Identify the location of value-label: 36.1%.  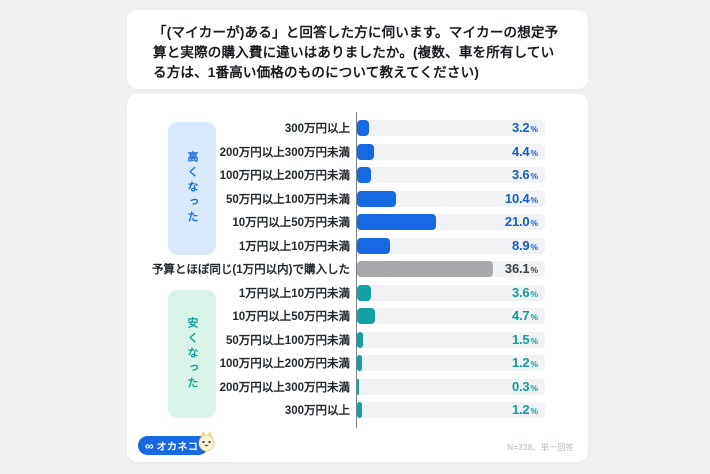
(521, 268).